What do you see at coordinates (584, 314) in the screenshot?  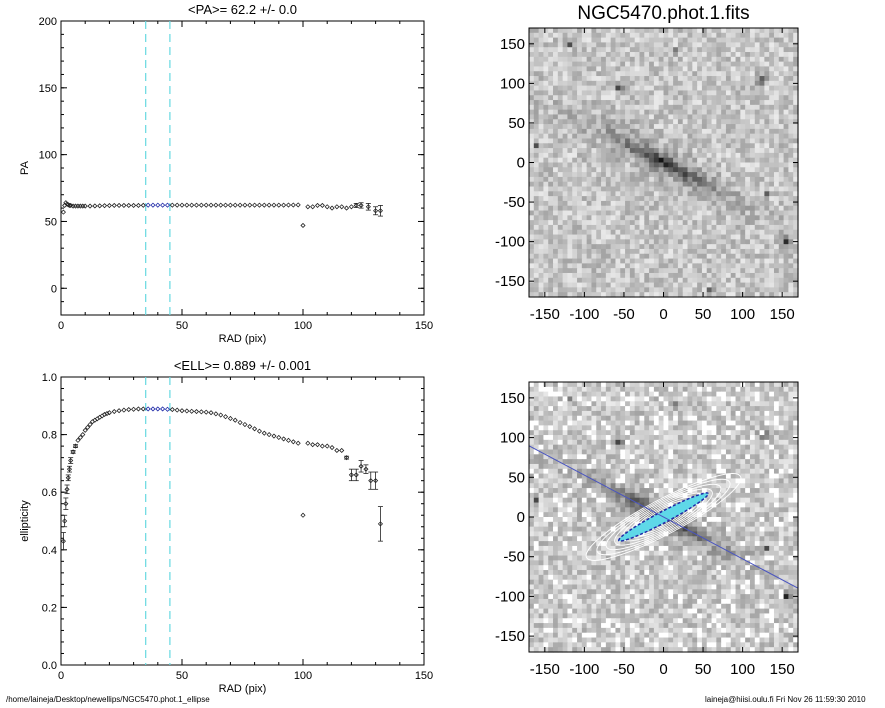 I see `x-tick-label: -100` at bounding box center [584, 314].